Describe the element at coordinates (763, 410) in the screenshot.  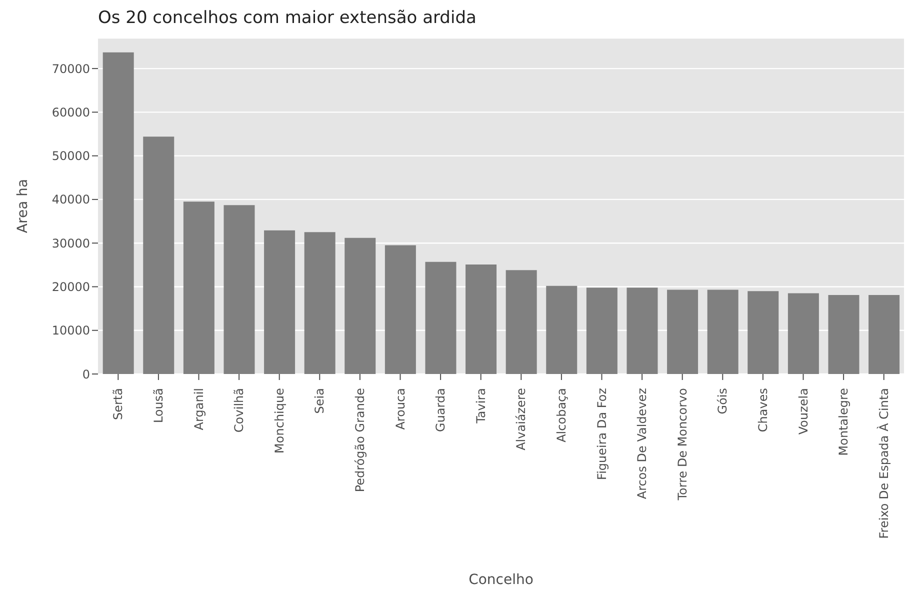
I see `x-tick-label: Chaves` at that location.